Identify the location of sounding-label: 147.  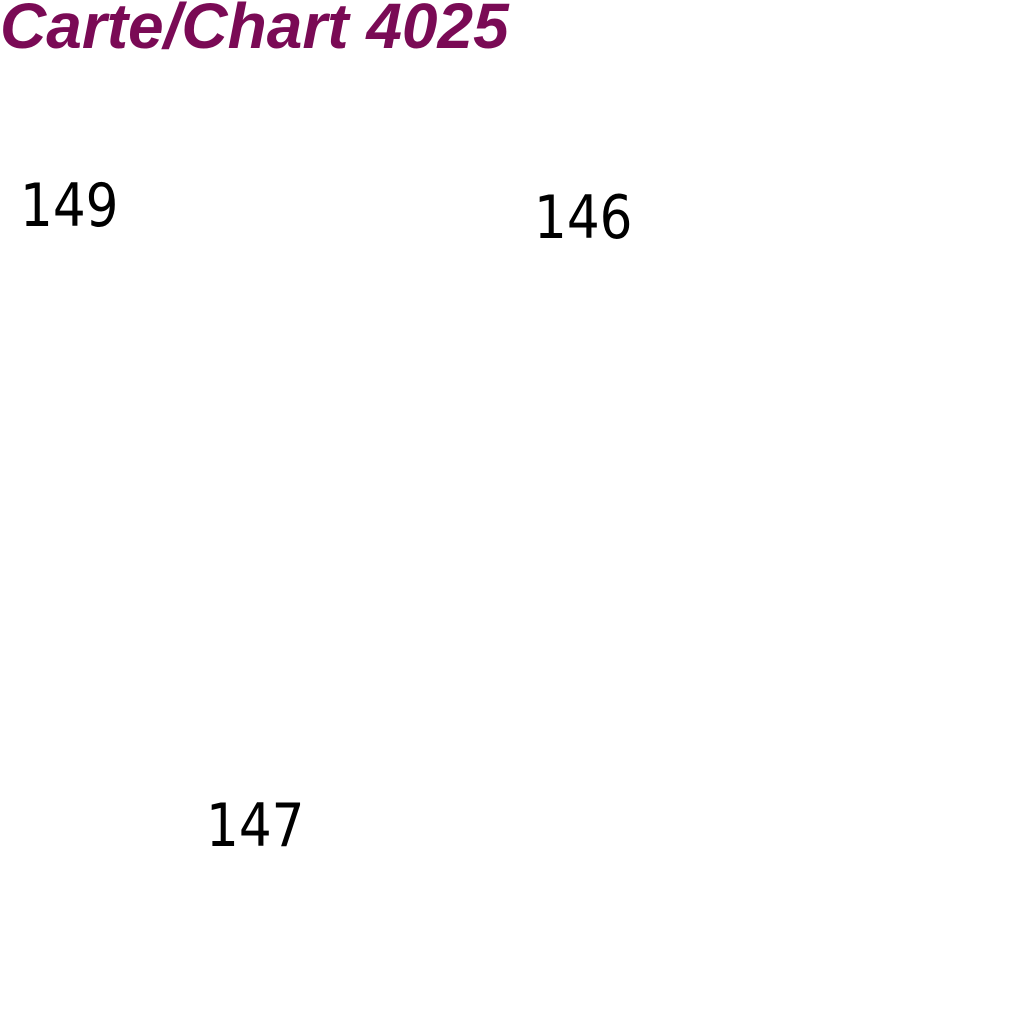
(255, 826).